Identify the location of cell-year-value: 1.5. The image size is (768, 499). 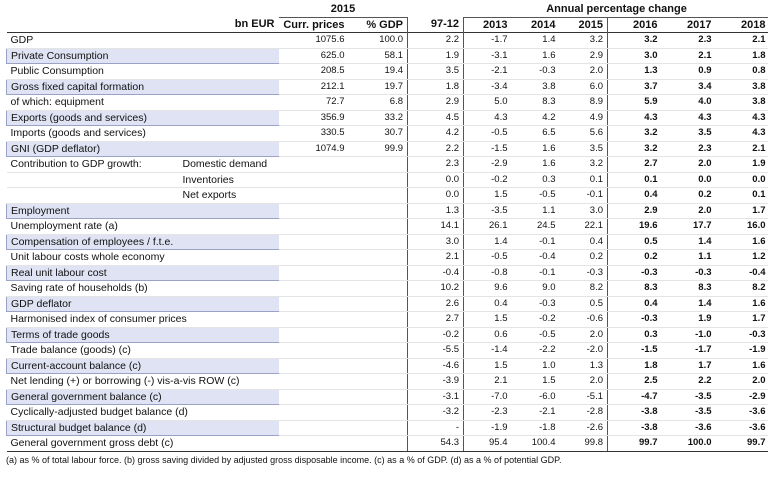
(488, 196).